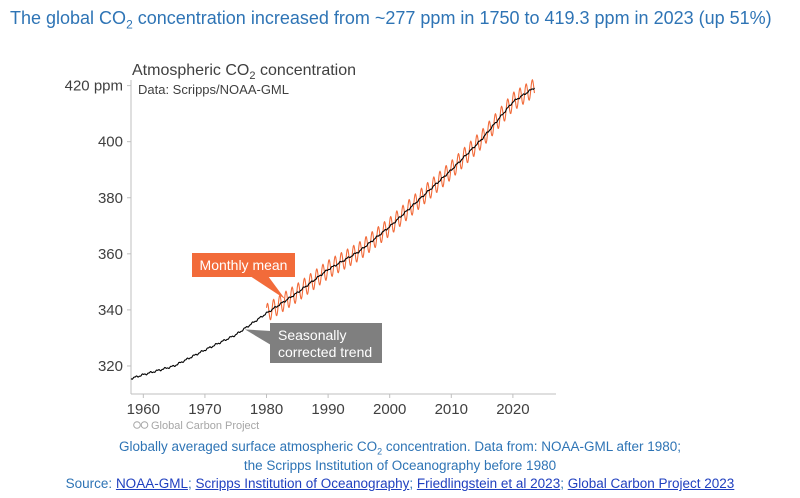 This screenshot has height=498, width=800. I want to click on trend-annotation: Seasonally corrected trend, so click(313, 343).